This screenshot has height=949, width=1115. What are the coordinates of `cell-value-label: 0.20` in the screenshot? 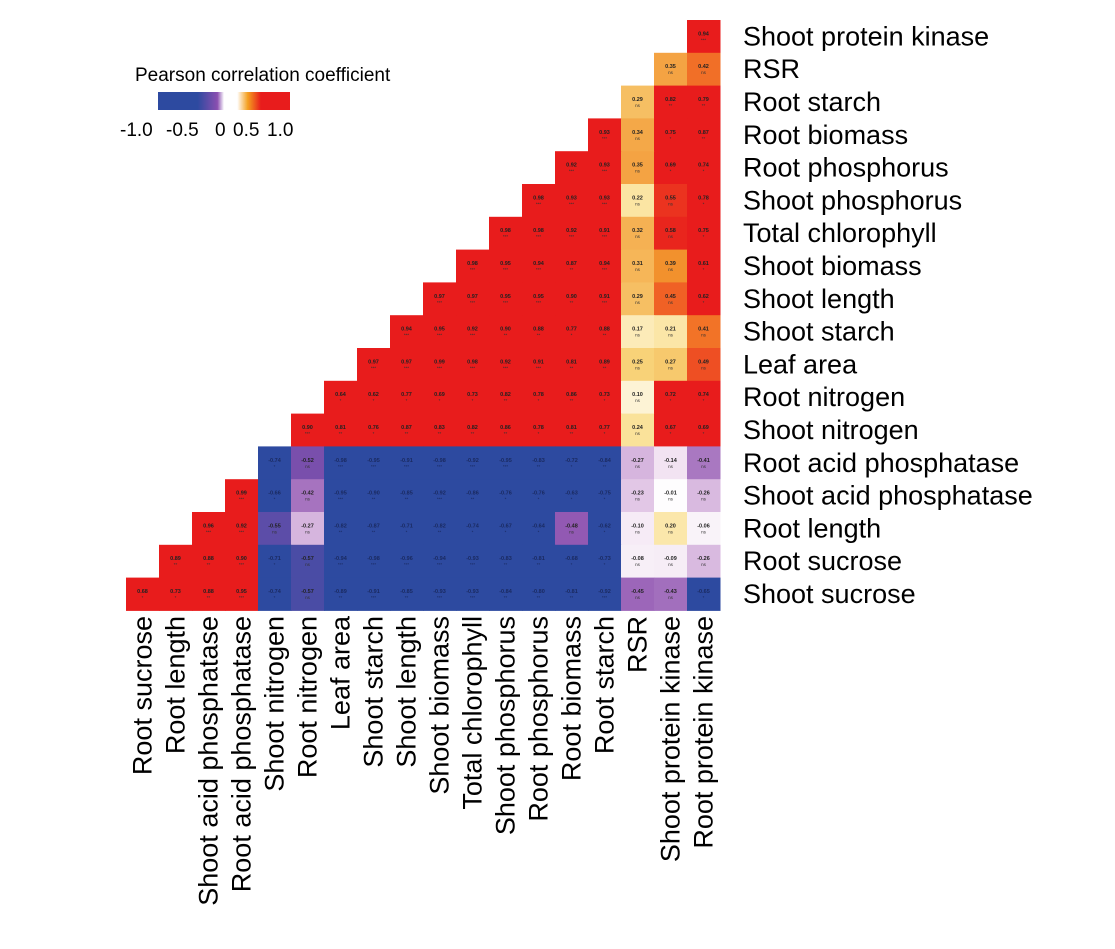 It's located at (670, 526).